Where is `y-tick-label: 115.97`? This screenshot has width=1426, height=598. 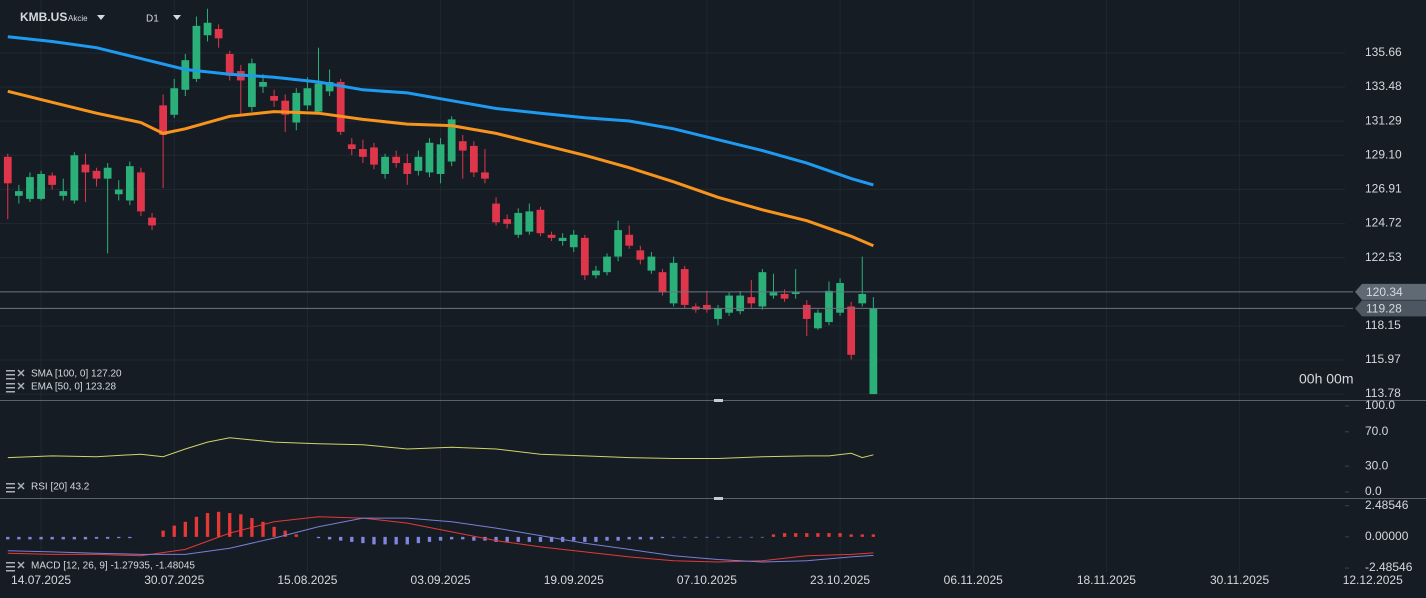
y-tick-label: 115.97 is located at coordinates (1383, 359).